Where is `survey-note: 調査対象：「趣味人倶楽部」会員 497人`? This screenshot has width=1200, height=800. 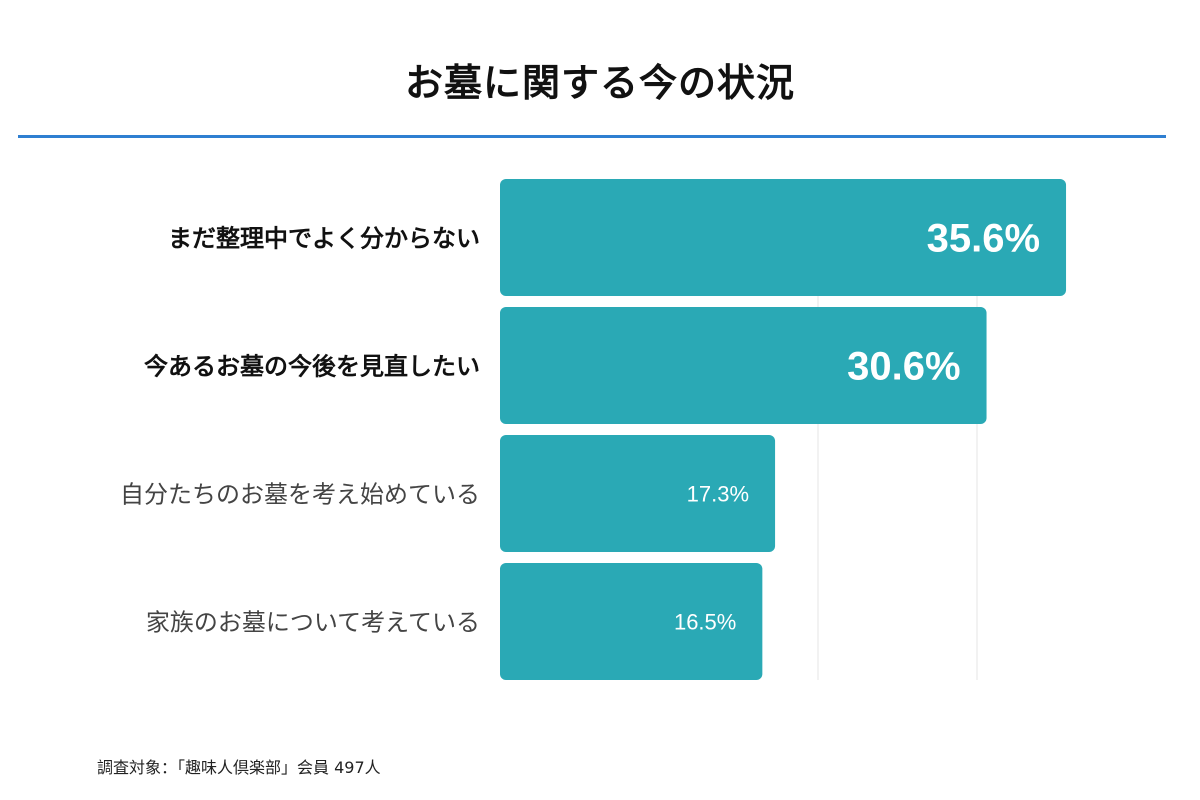
survey-note: 調査対象：「趣味人倶楽部」会員 497人 is located at coordinates (239, 767).